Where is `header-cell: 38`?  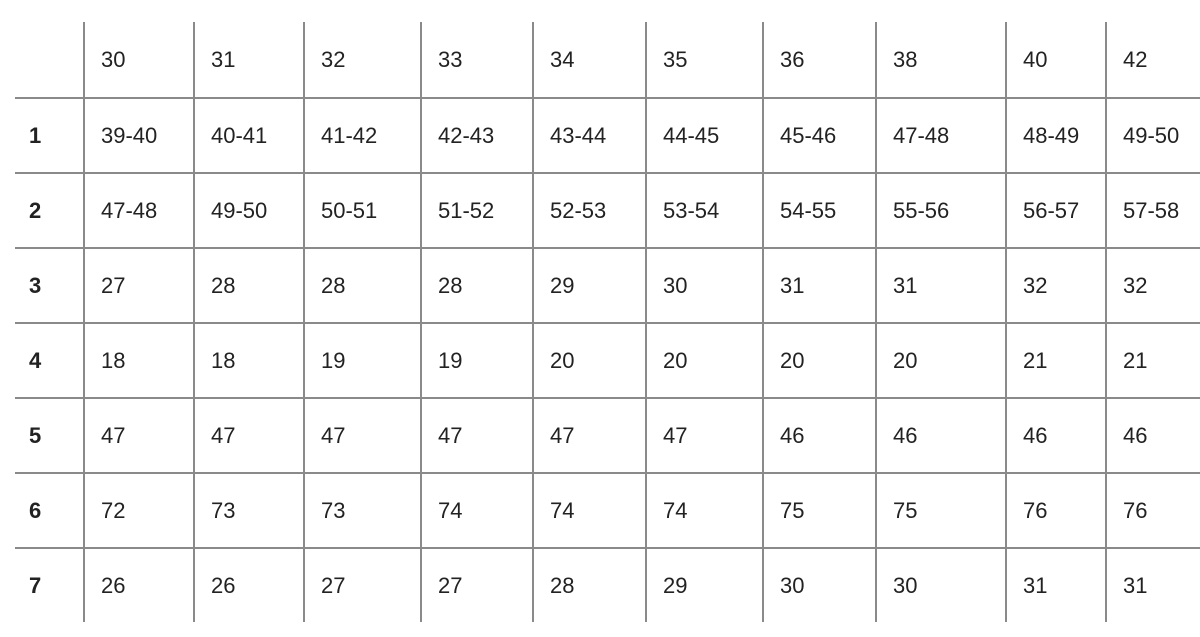 header-cell: 38 is located at coordinates (940, 59).